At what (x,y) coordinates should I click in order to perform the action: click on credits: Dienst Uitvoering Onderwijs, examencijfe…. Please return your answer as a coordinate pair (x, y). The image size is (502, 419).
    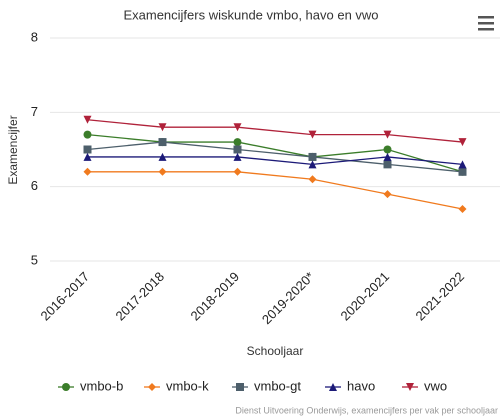
    Looking at the image, I should click on (366, 410).